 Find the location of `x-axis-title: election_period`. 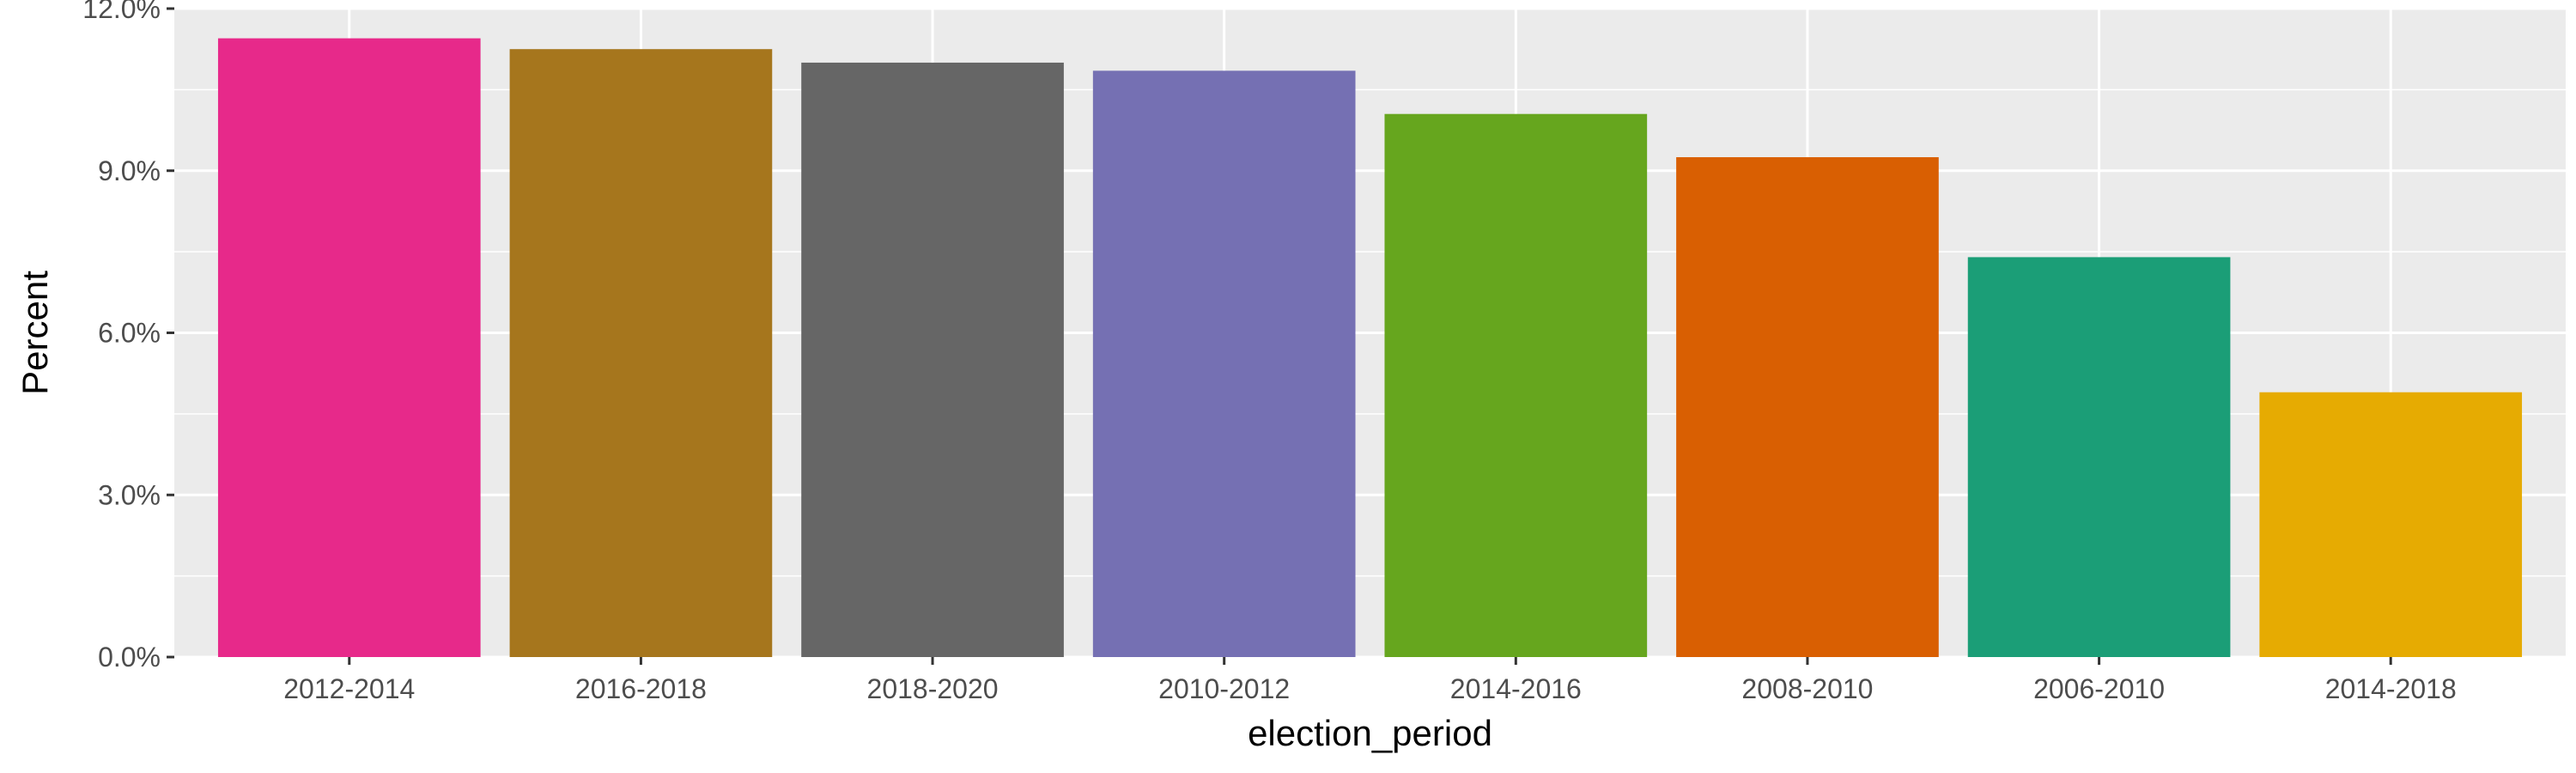

x-axis-title: election_period is located at coordinates (1370, 733).